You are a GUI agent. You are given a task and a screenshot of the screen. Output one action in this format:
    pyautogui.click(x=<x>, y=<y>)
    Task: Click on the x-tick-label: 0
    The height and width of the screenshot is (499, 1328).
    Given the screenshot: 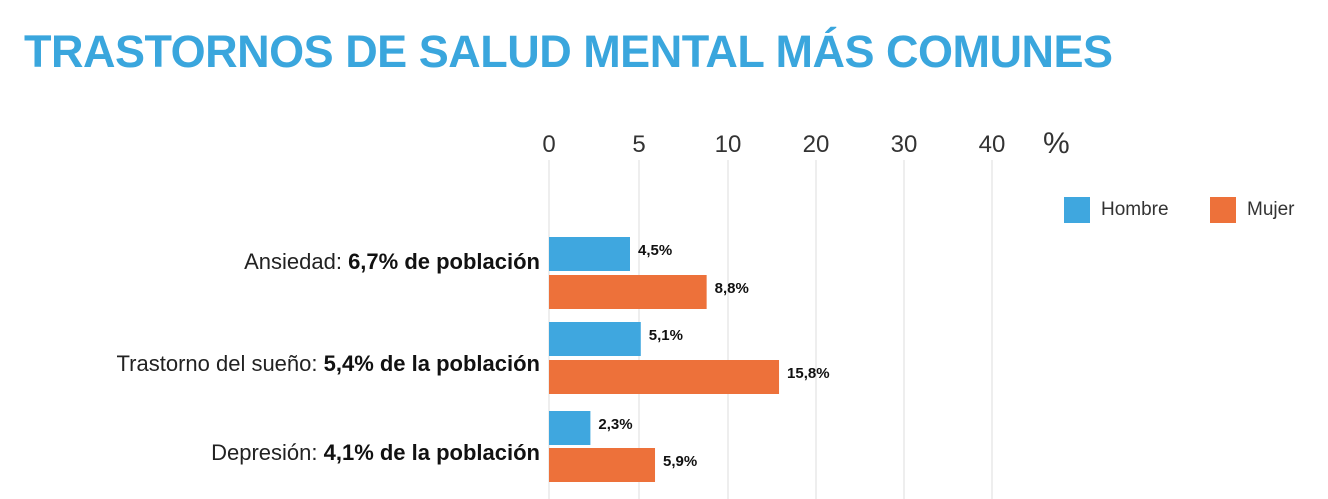 What is the action you would take?
    pyautogui.click(x=548, y=144)
    